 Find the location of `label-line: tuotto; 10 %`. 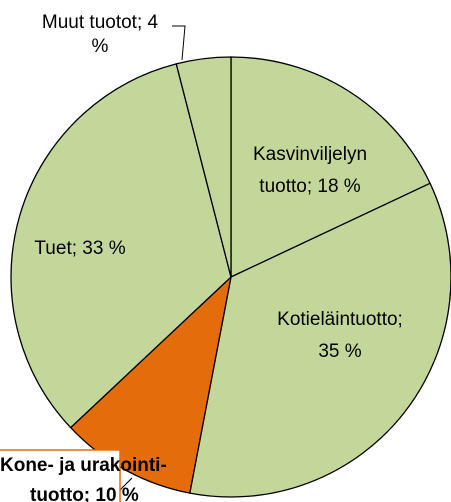

label-line: tuotto; 10 % is located at coordinates (84, 493).